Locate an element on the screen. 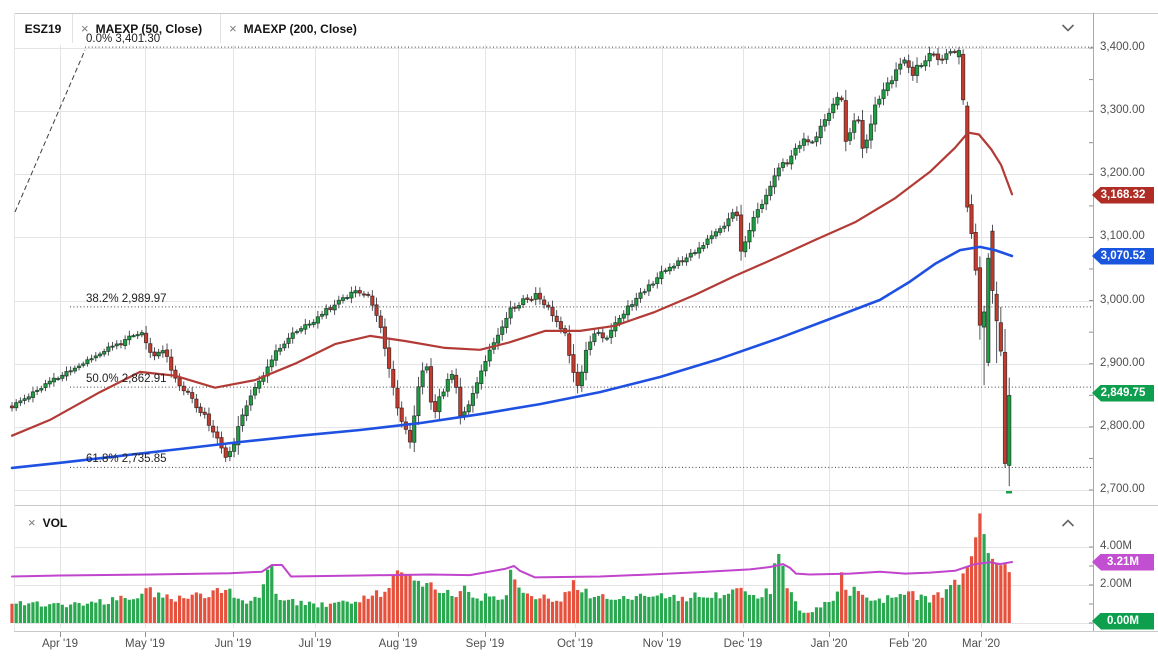 This screenshot has width=1158, height=660. remove-volume-icon: × is located at coordinates (32, 522).